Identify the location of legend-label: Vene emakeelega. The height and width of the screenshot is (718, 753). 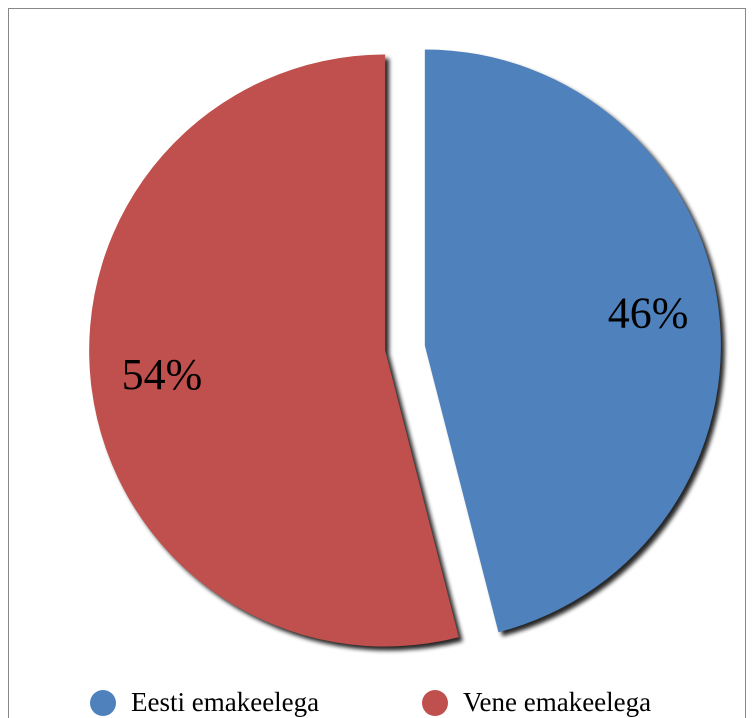
(557, 702).